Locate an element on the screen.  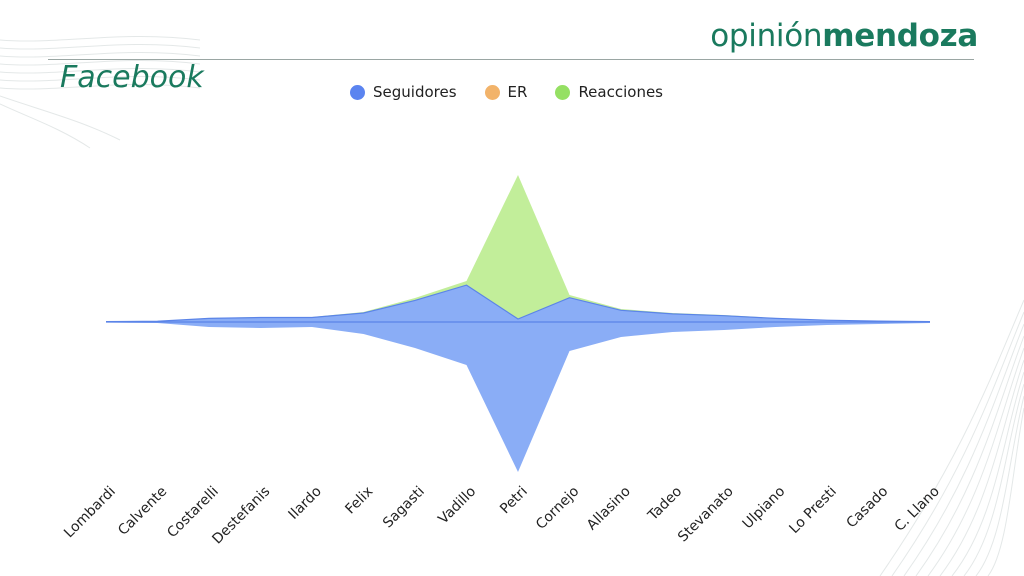
legend-dot-seguidores is located at coordinates (357, 92).